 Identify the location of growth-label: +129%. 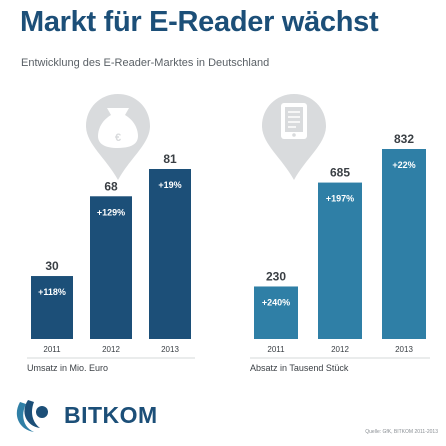
(111, 212).